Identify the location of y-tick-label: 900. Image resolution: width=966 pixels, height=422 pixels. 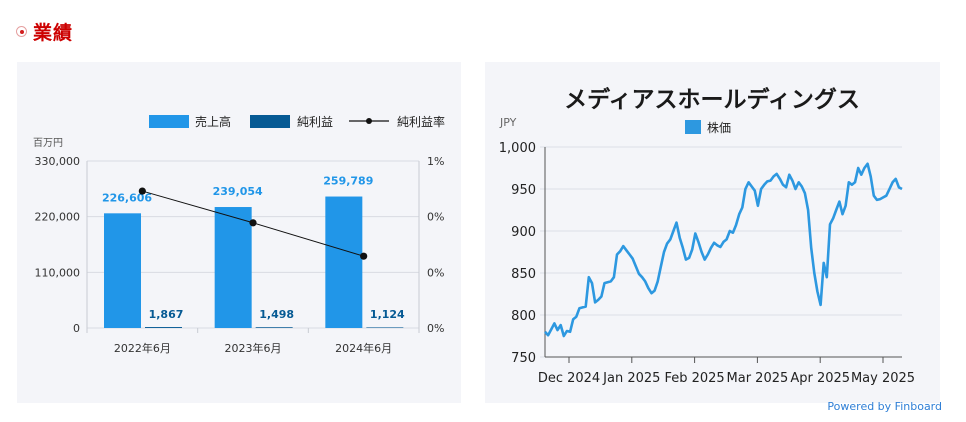
(523, 232).